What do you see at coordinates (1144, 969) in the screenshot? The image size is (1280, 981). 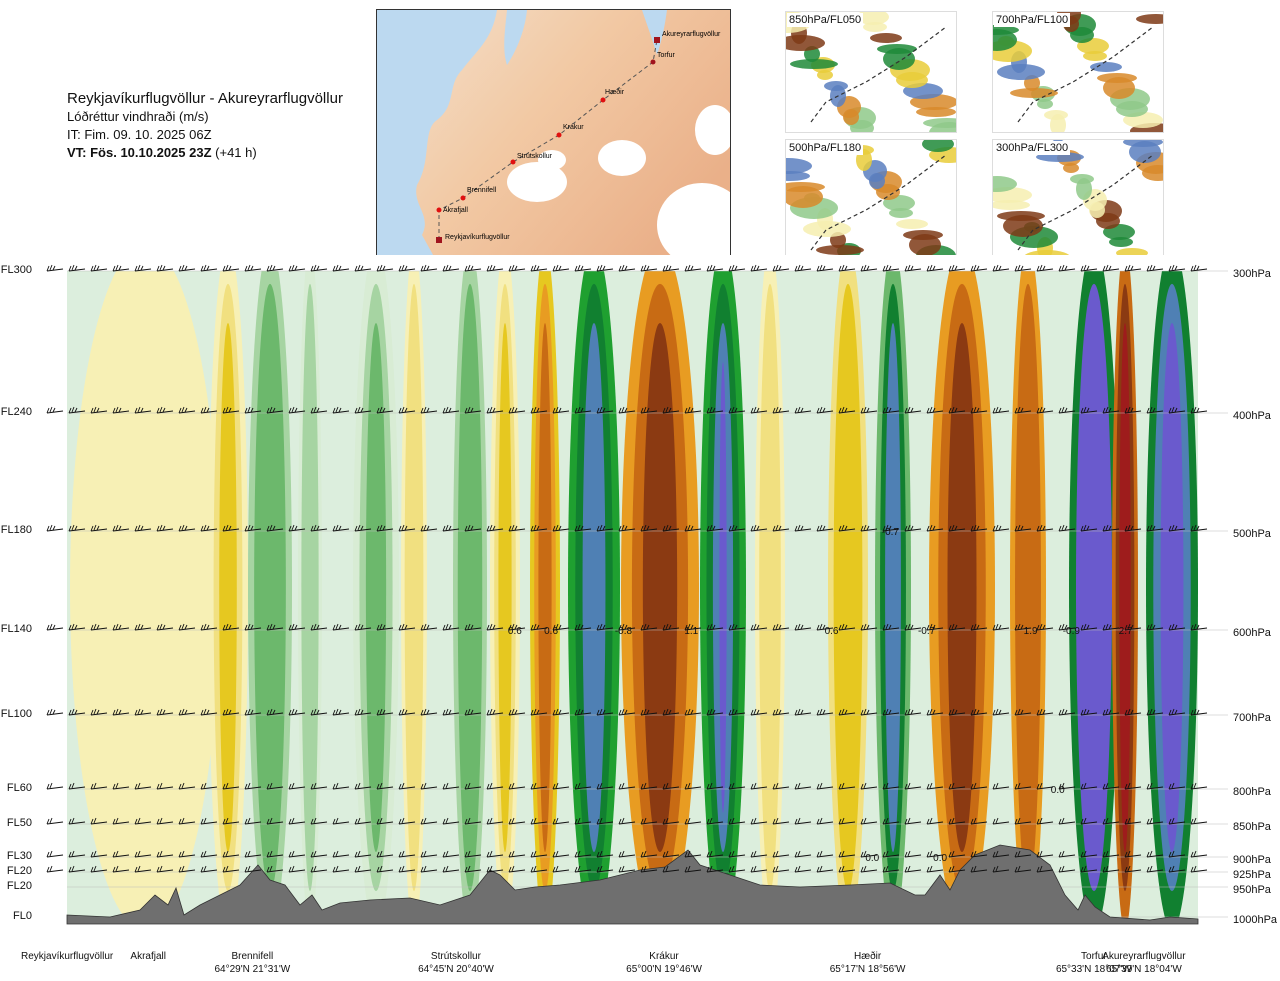 I see `waypoint-coord: 65°39'N 18°04'W` at bounding box center [1144, 969].